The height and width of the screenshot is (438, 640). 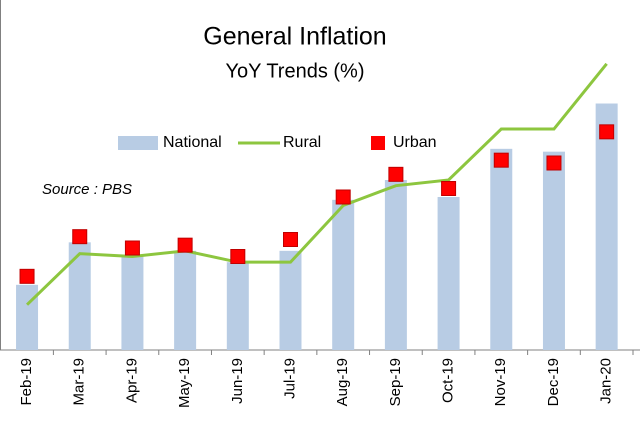 What do you see at coordinates (184, 383) in the screenshot?
I see `x-tick-label: May-19` at bounding box center [184, 383].